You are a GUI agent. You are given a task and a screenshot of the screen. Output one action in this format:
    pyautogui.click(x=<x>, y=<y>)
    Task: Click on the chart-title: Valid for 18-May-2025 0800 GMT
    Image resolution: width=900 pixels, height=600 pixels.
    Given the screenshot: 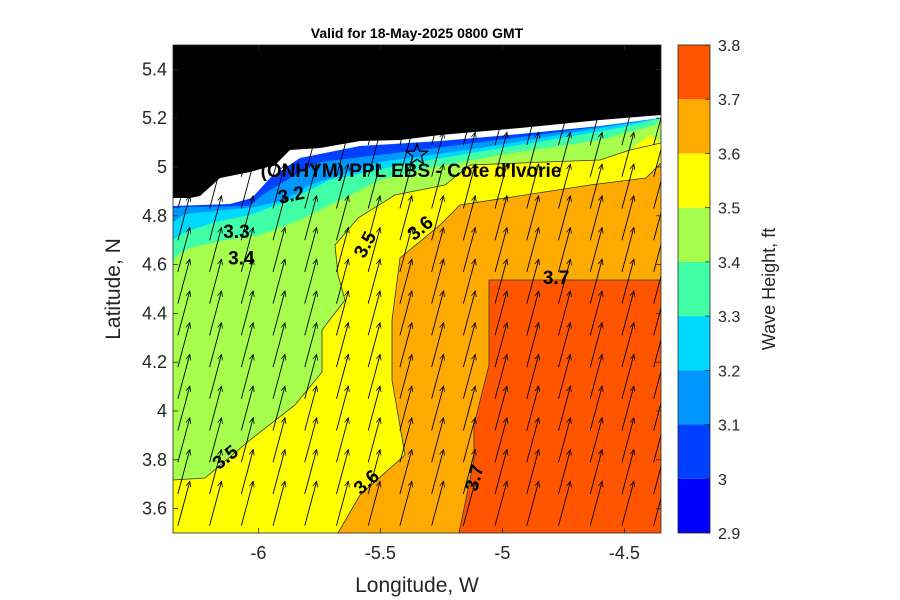 What is the action you would take?
    pyautogui.click(x=417, y=33)
    